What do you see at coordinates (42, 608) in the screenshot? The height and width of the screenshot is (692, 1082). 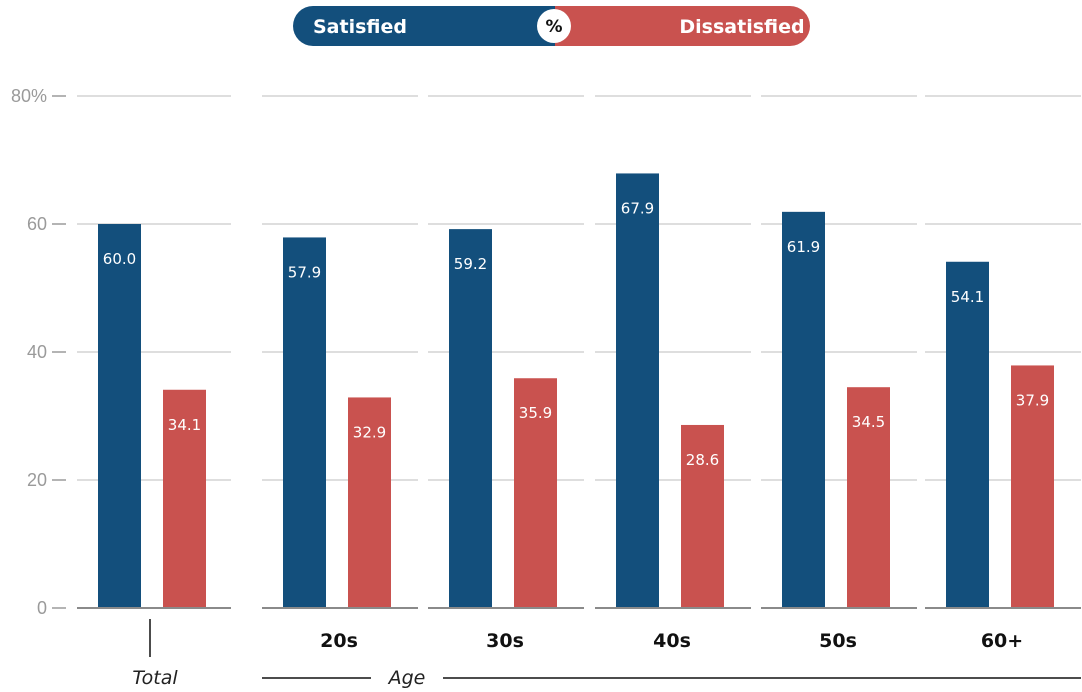 I see `y-tick-label: 0` at bounding box center [42, 608].